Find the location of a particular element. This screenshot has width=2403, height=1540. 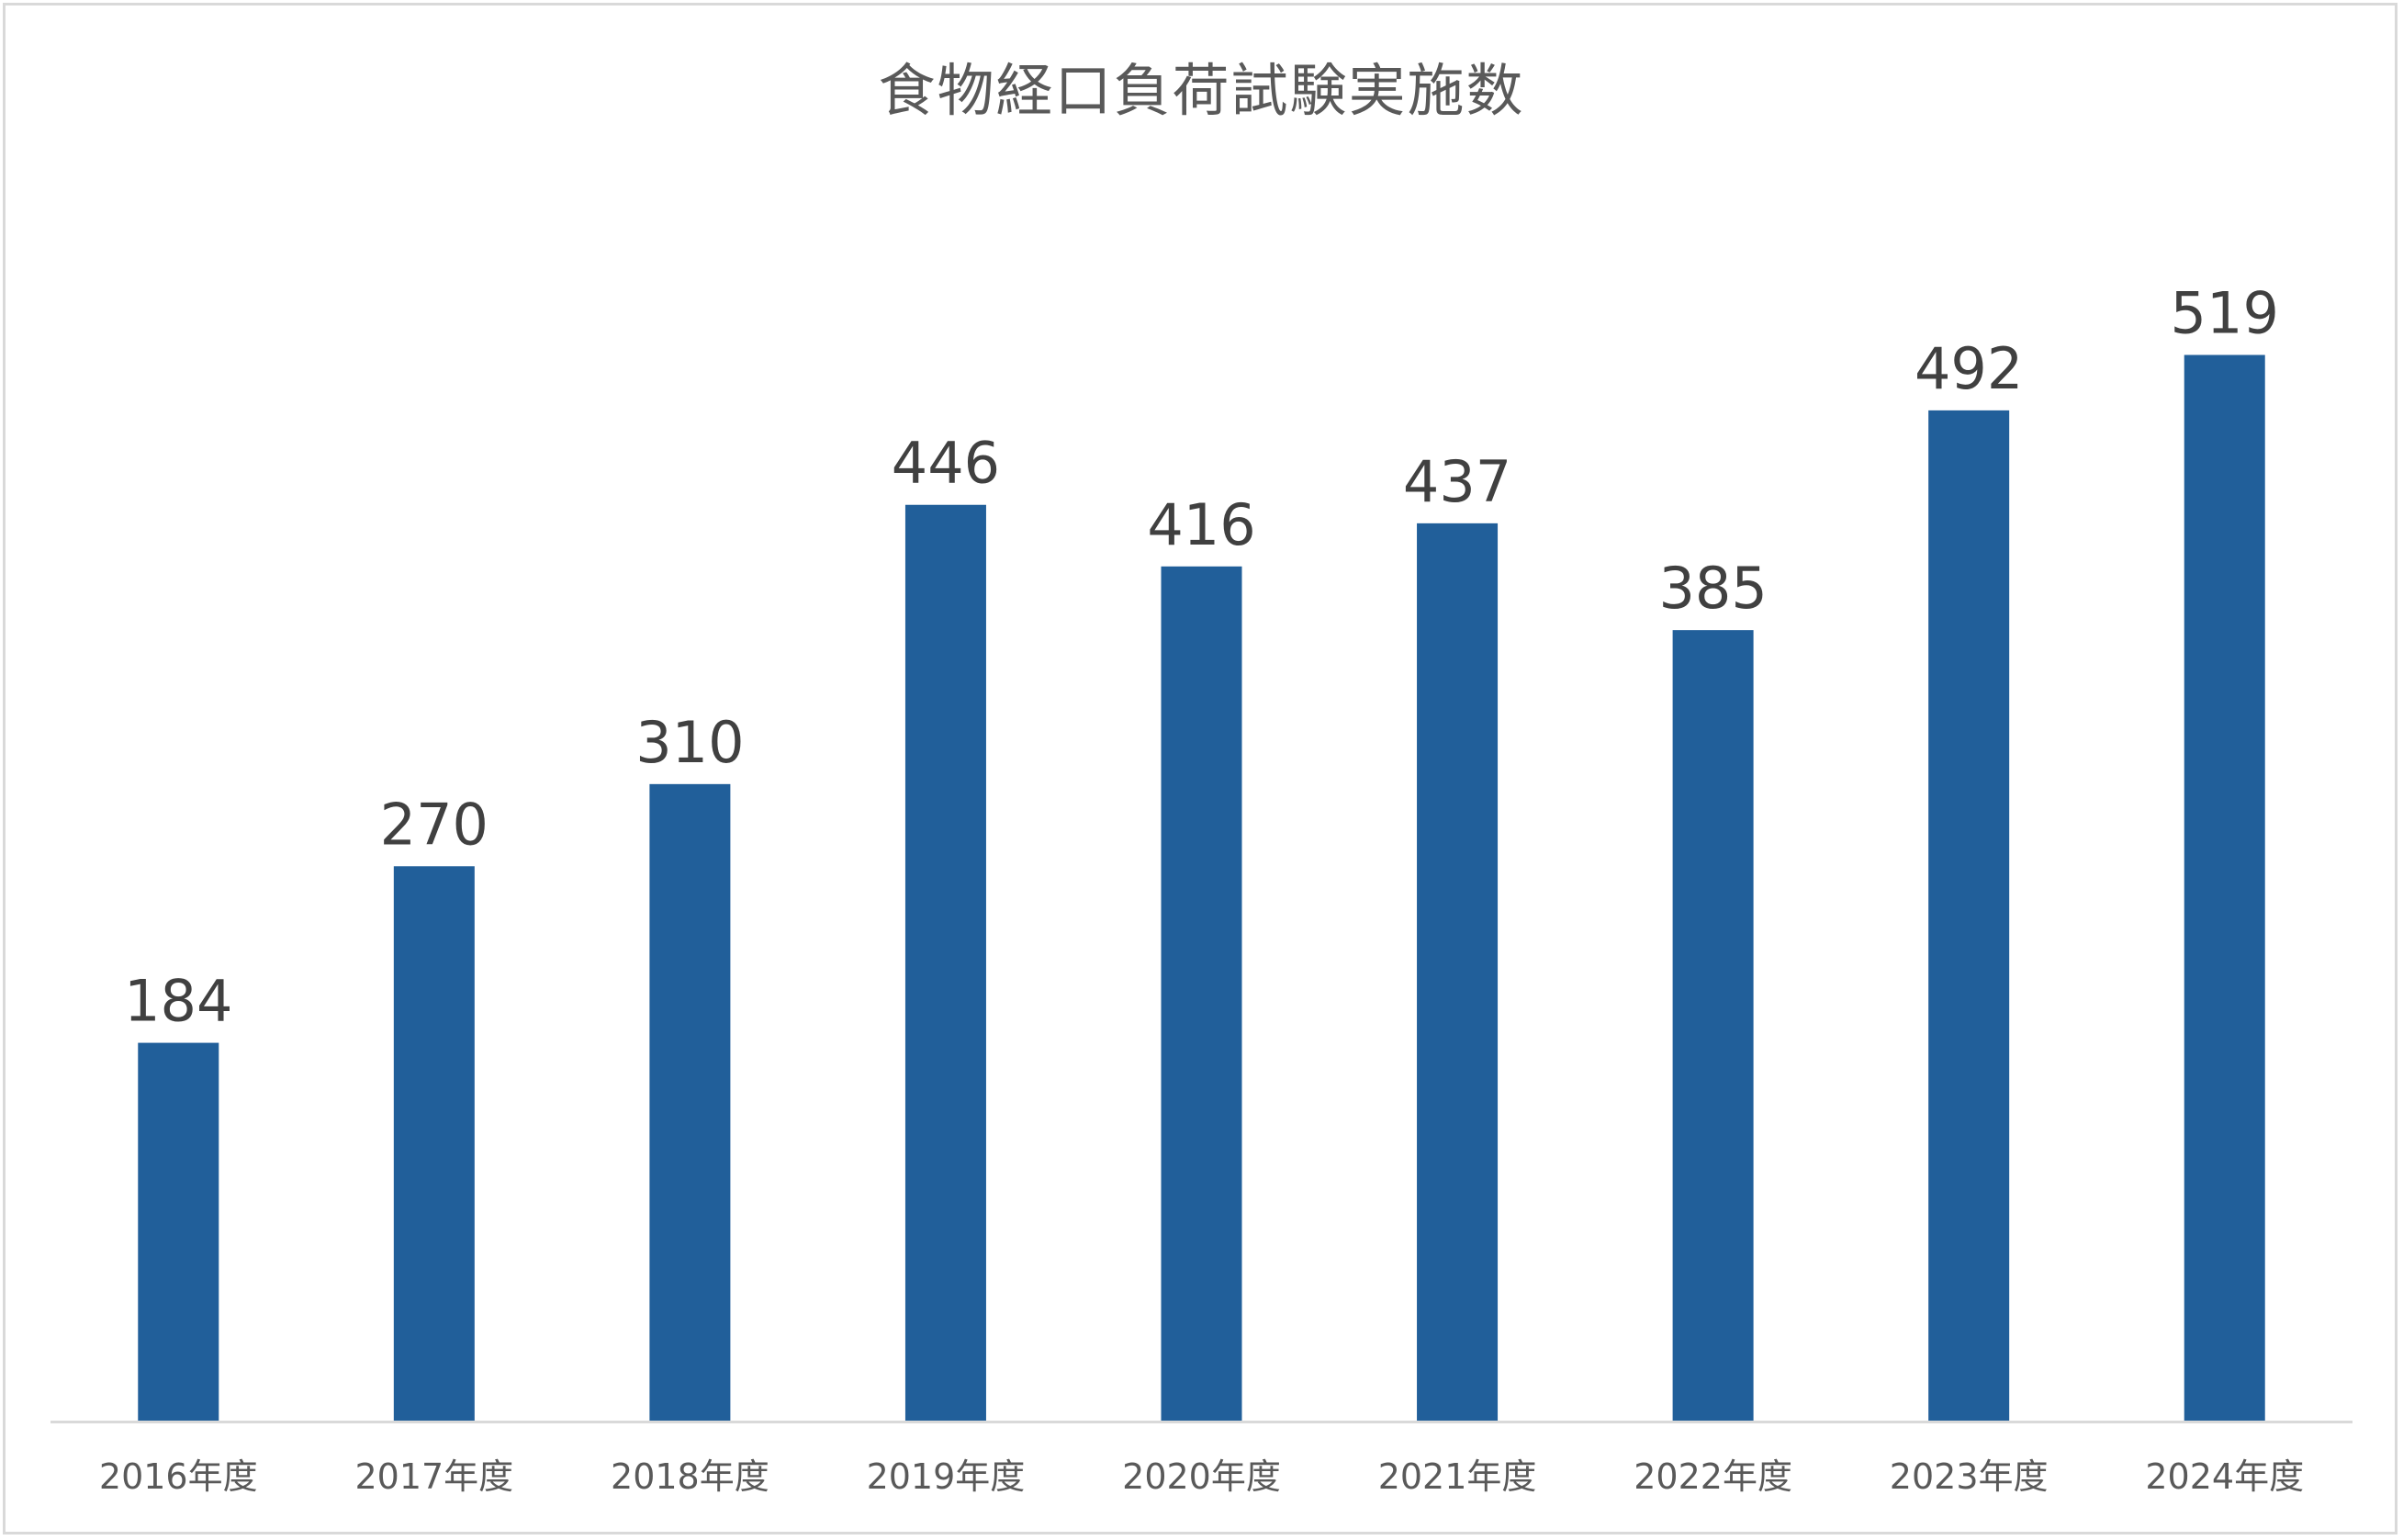

bar-2018年度 is located at coordinates (690, 1102).